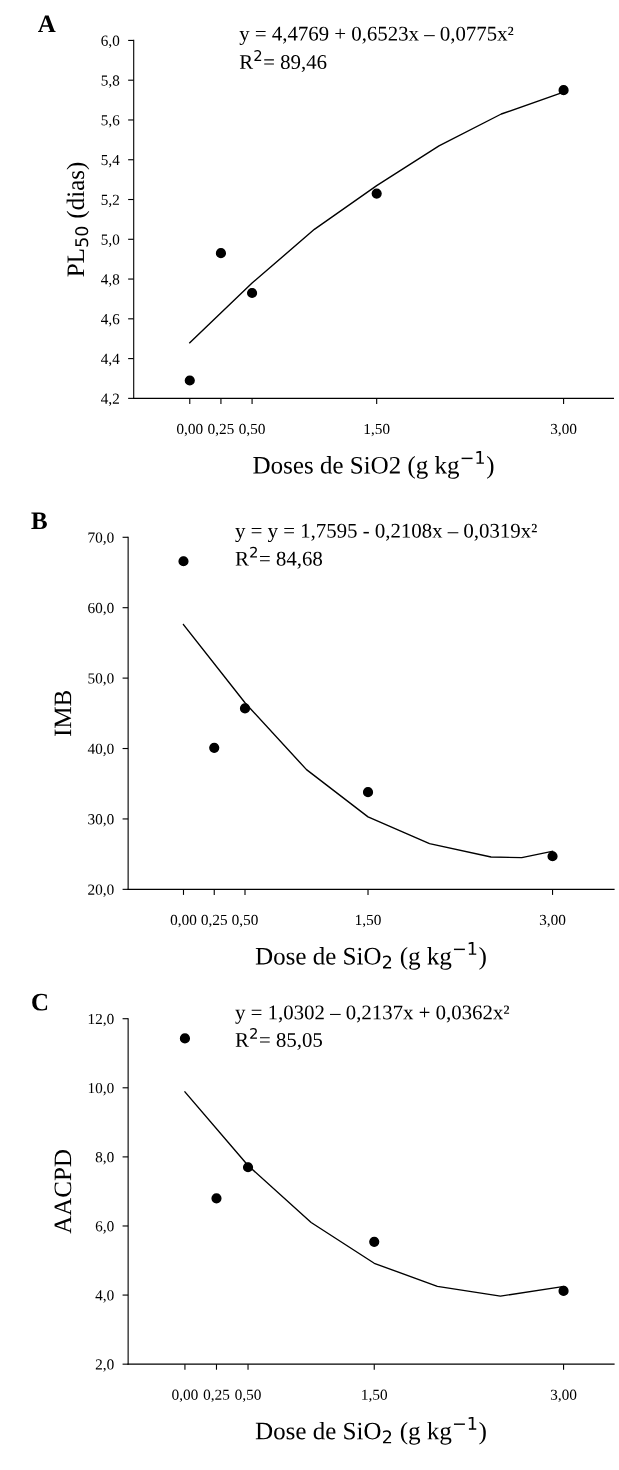  Describe the element at coordinates (101, 1089) in the screenshot. I see `y-tick-label: 10,0` at that location.